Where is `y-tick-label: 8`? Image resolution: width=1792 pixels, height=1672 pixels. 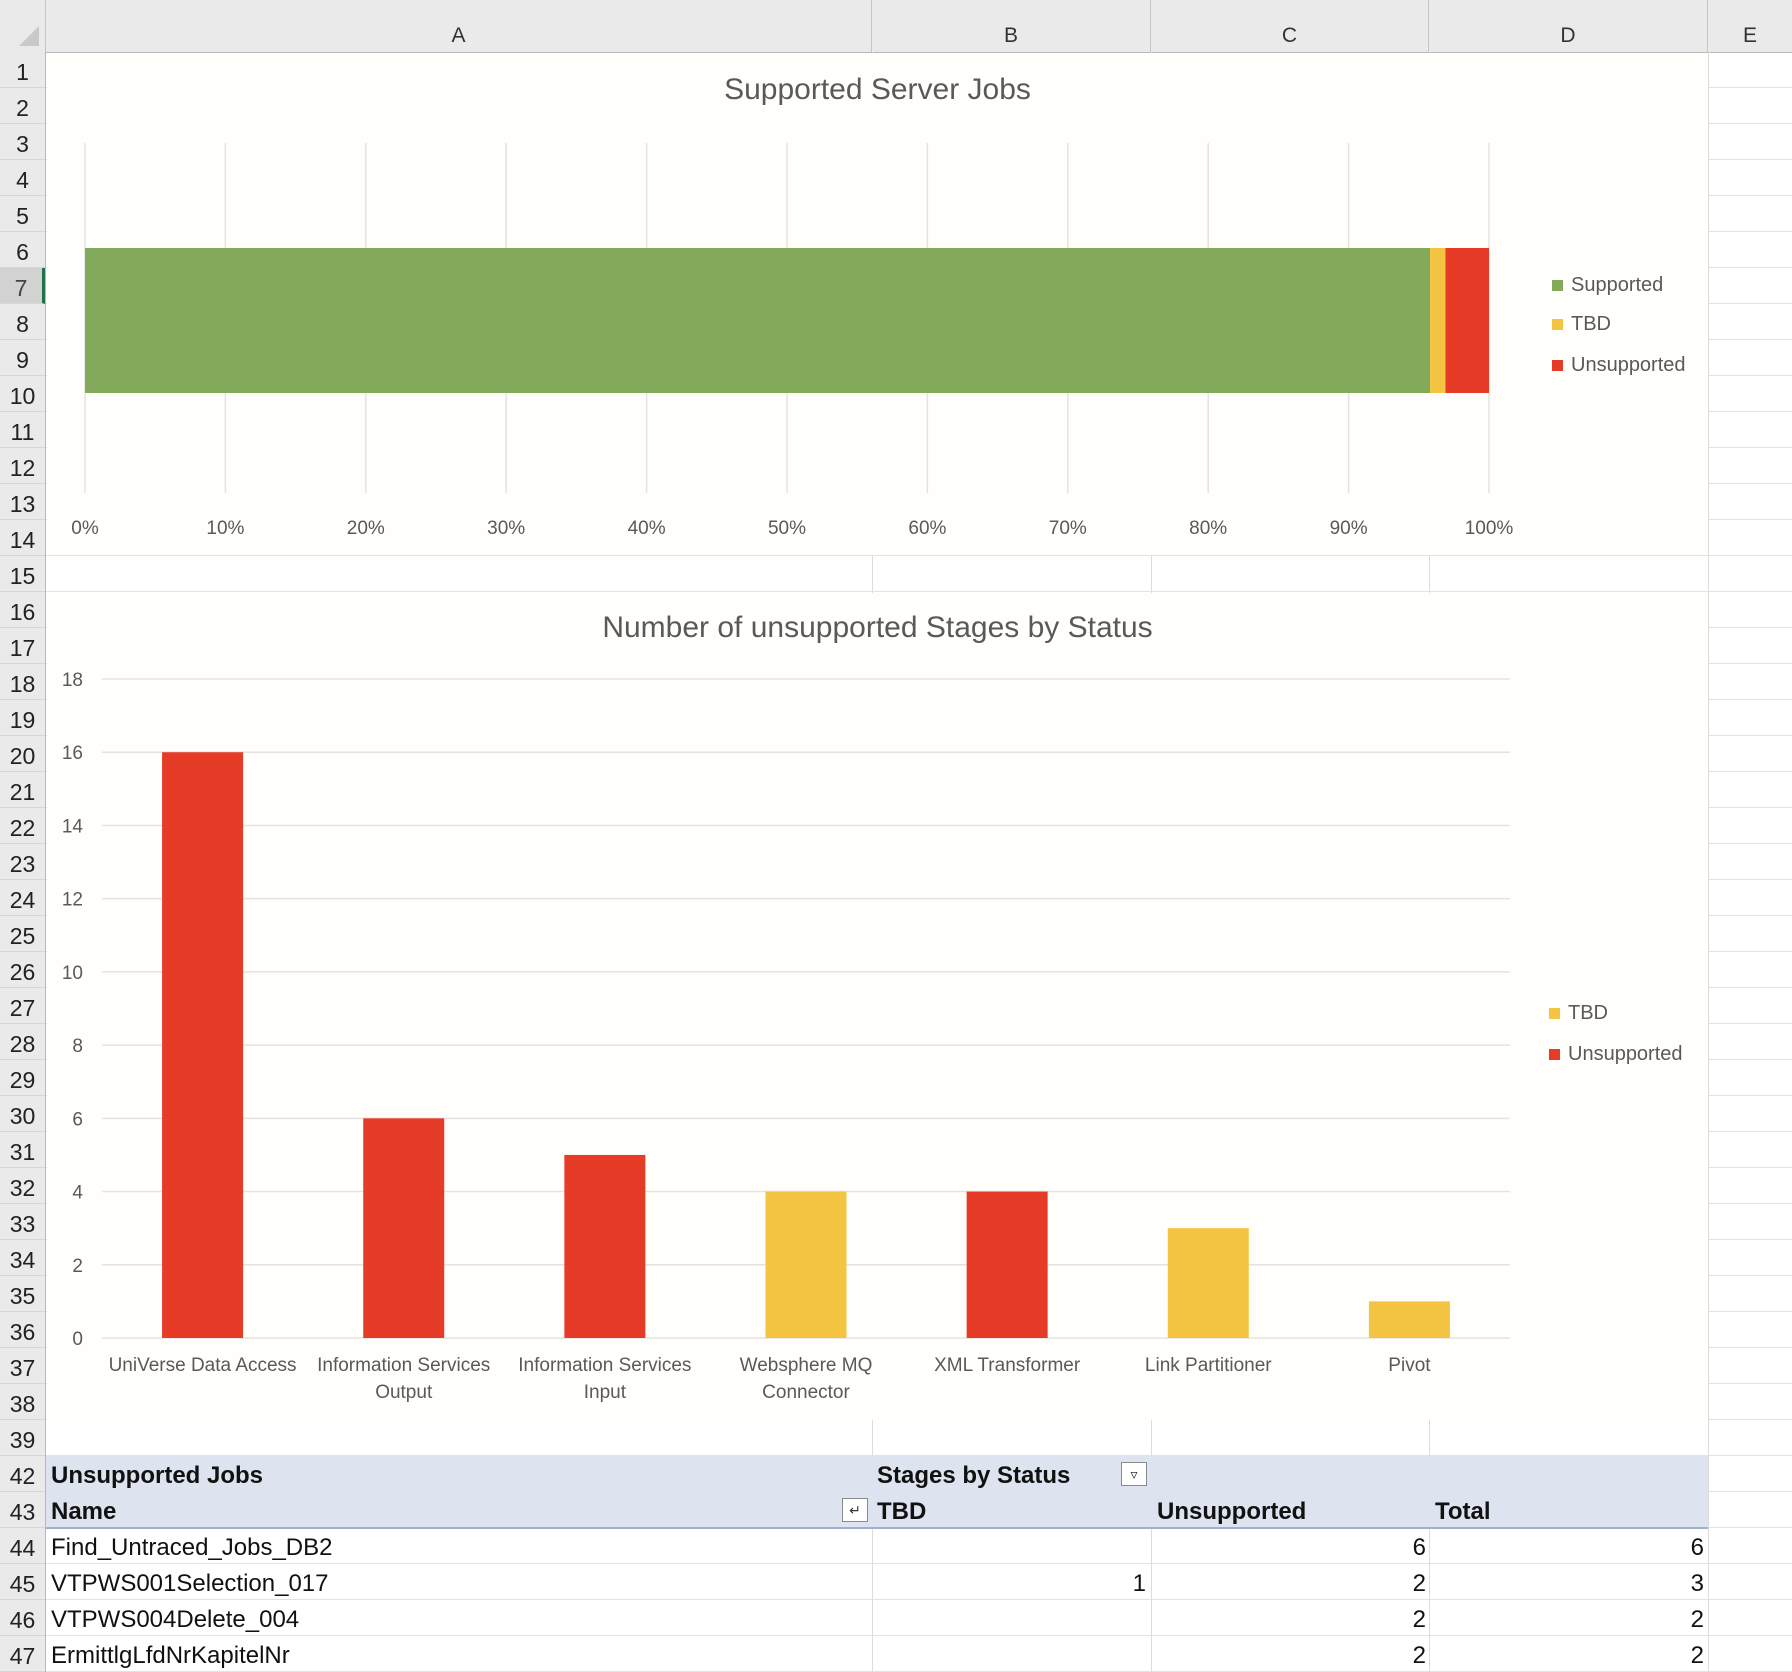 y-tick-label: 8 is located at coordinates (77, 1046).